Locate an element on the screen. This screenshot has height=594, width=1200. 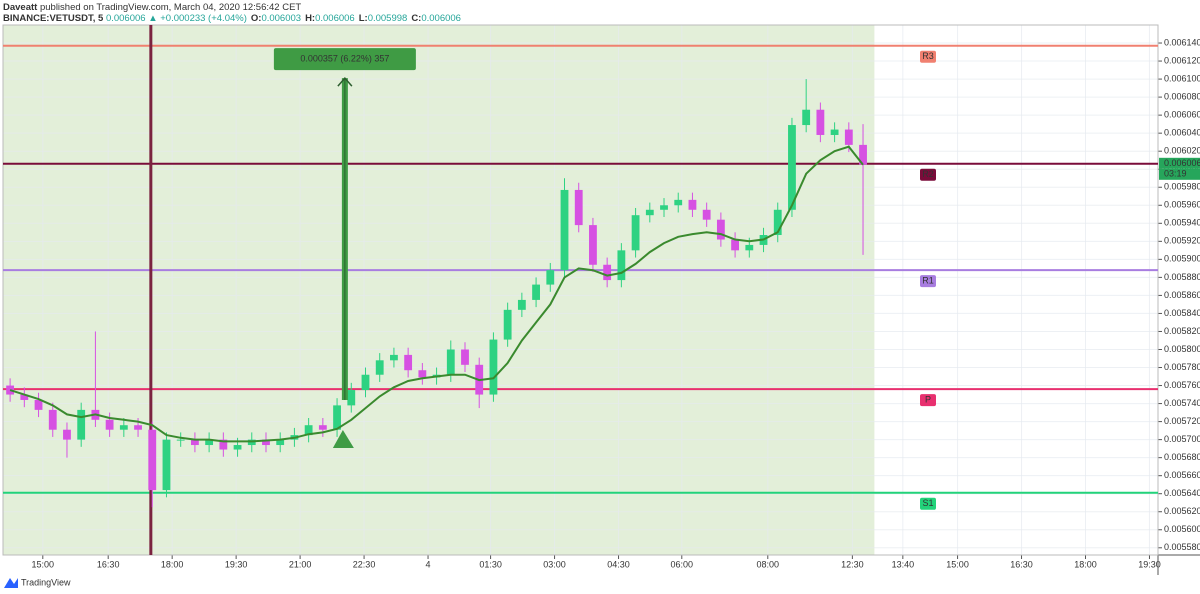
change: ▲ +0.000233 (+4.04%) is located at coordinates (197, 18).